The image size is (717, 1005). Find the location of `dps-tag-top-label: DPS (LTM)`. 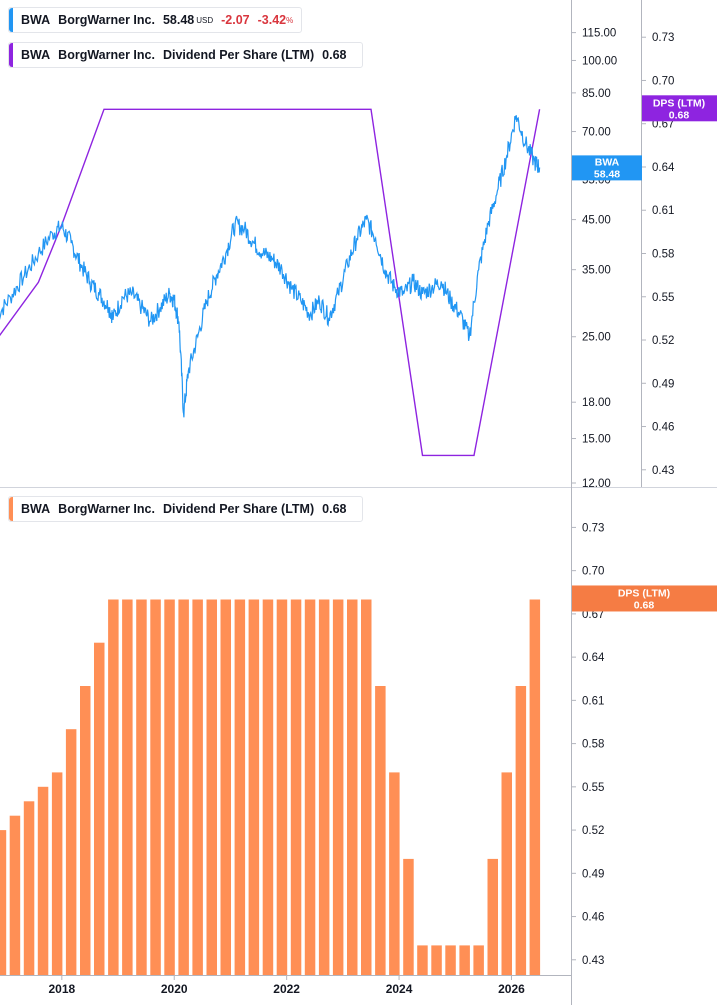

dps-tag-top-label: DPS (LTM) is located at coordinates (679, 103).